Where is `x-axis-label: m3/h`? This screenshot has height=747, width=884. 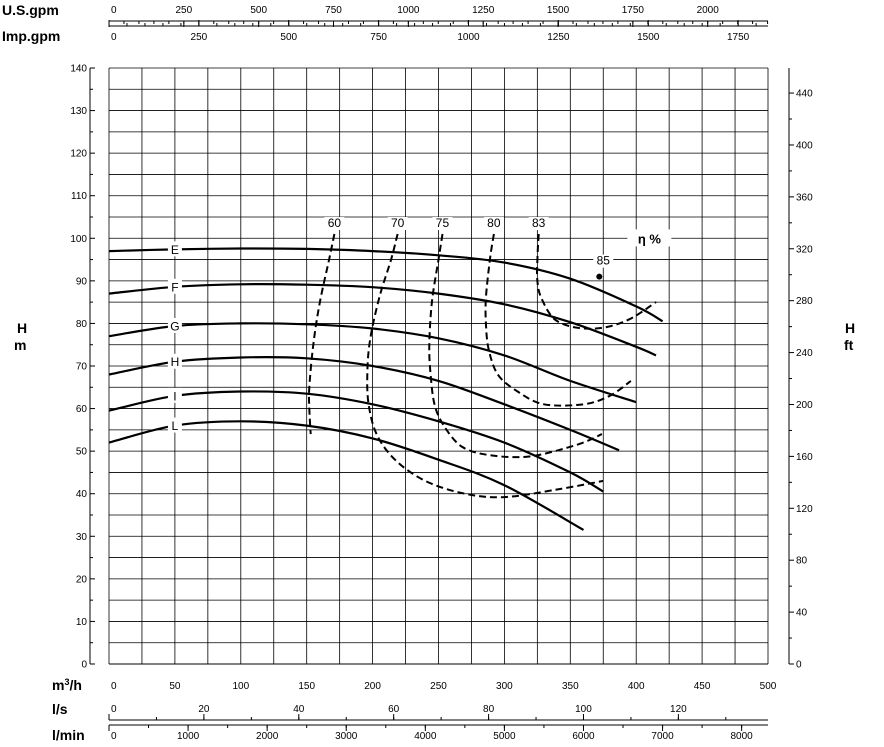 x-axis-label: m3/h is located at coordinates (67, 685).